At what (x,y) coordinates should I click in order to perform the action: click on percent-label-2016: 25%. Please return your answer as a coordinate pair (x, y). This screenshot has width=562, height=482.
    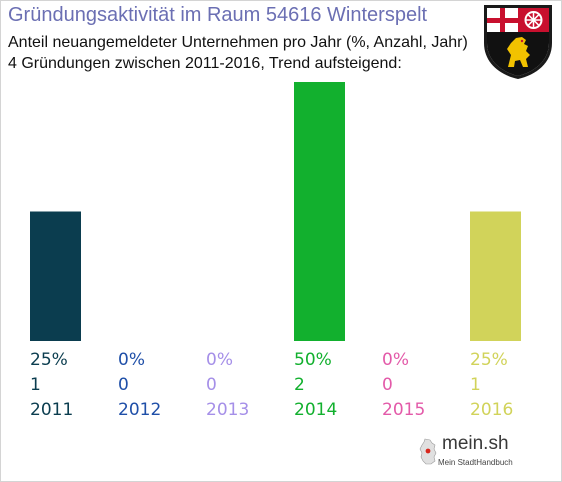
    Looking at the image, I should click on (489, 360).